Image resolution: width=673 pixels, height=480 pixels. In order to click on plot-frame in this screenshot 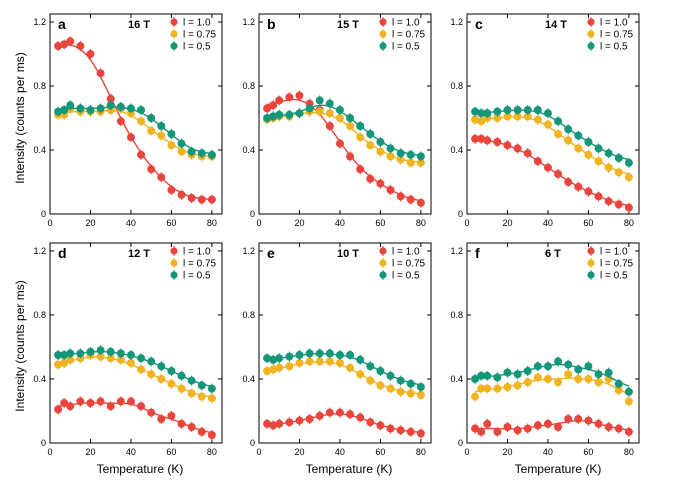, I will do `click(553, 343)`.